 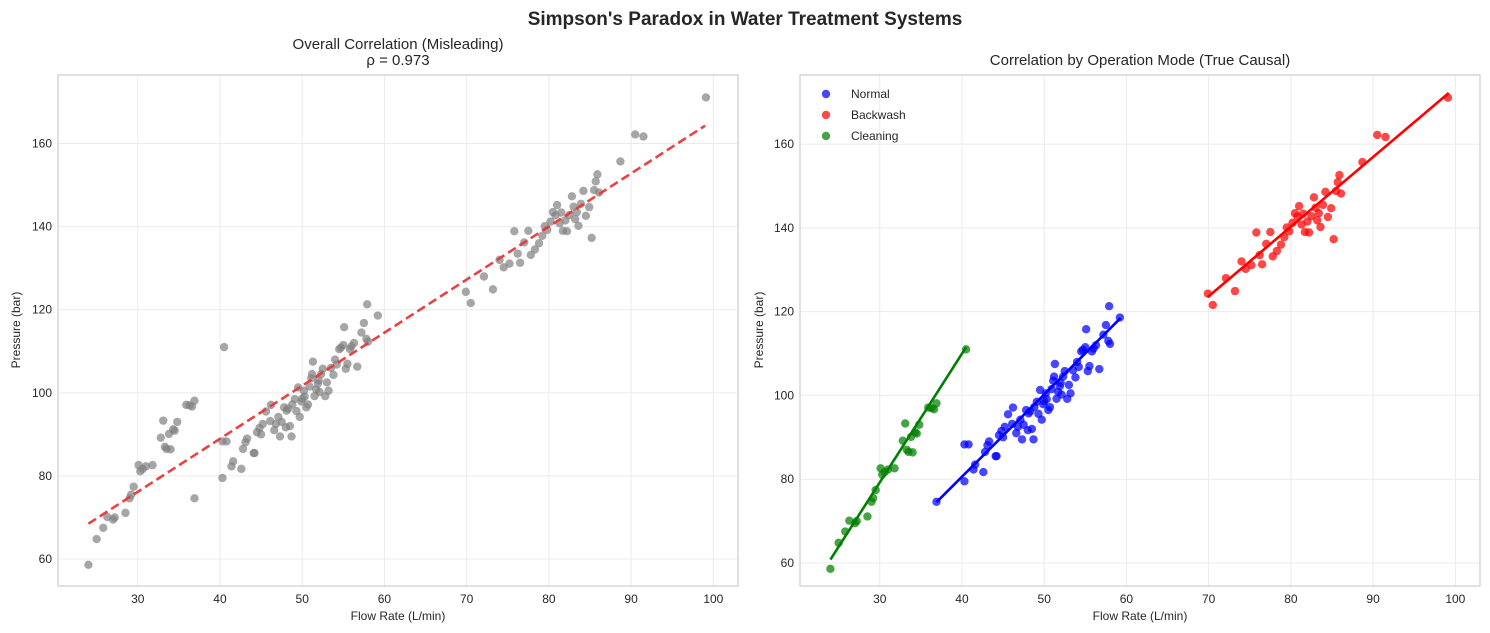 I want to click on overall-panel-title: Overall Correlation (Misleading), so click(x=398, y=44).